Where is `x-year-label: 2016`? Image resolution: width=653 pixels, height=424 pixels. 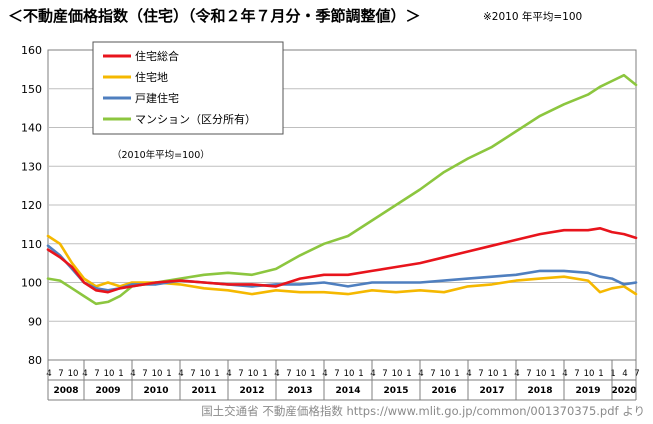
x-year-label: 2016 is located at coordinates (443, 391).